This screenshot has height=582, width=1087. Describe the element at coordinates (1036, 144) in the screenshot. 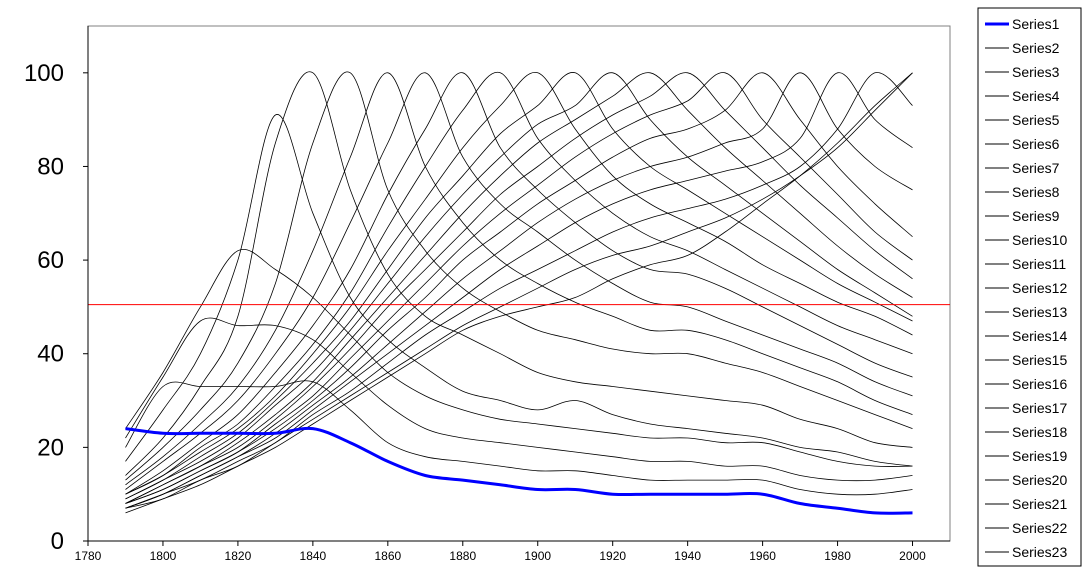

I see `legend-label: Series6` at that location.